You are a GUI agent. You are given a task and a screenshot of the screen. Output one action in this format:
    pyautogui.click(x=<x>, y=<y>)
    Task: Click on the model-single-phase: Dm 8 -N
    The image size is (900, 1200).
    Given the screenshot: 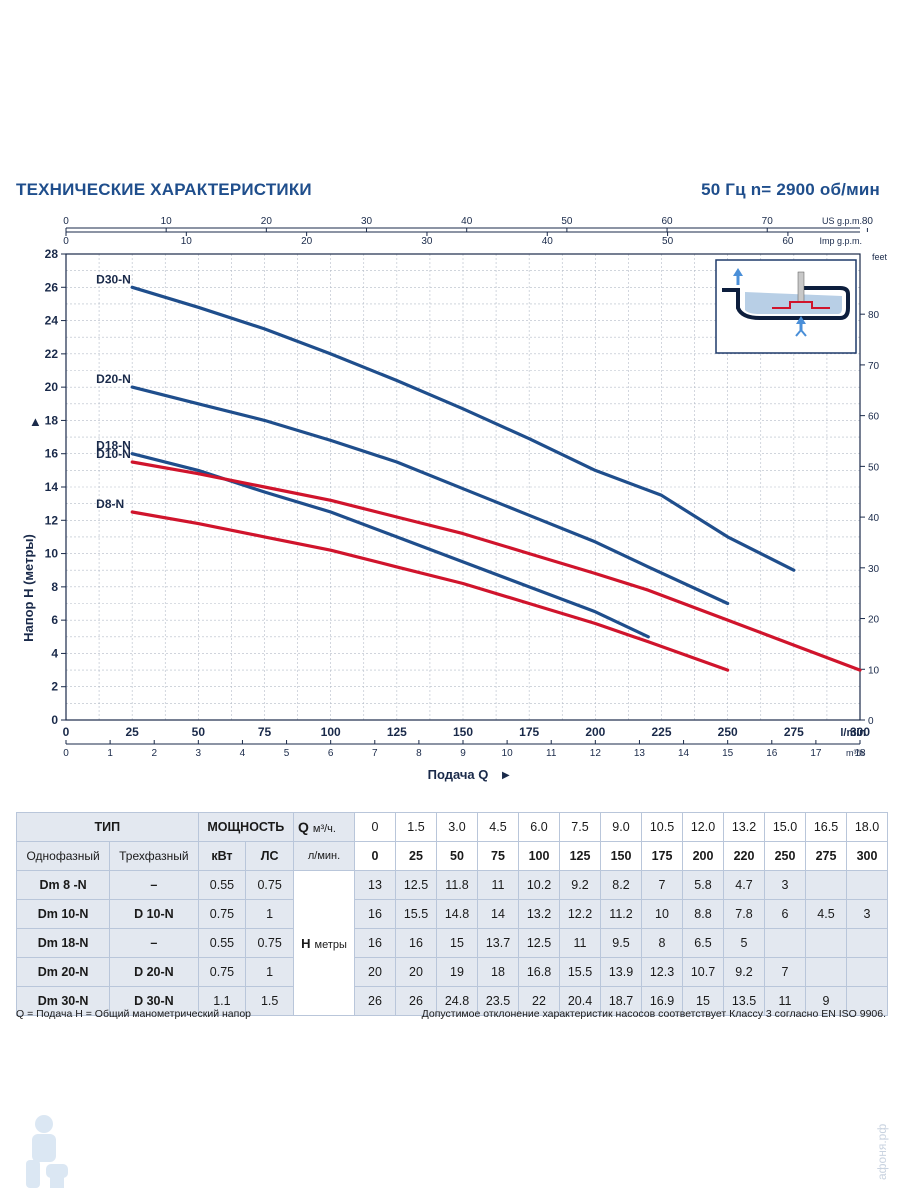 What is the action you would take?
    pyautogui.click(x=63, y=885)
    